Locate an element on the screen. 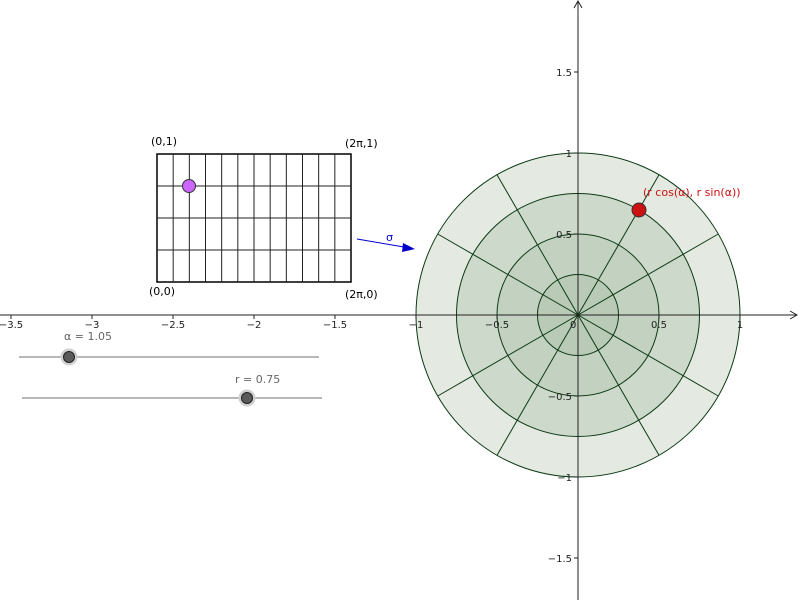 The width and height of the screenshot is (800, 604). parameter-point is located at coordinates (189, 186).